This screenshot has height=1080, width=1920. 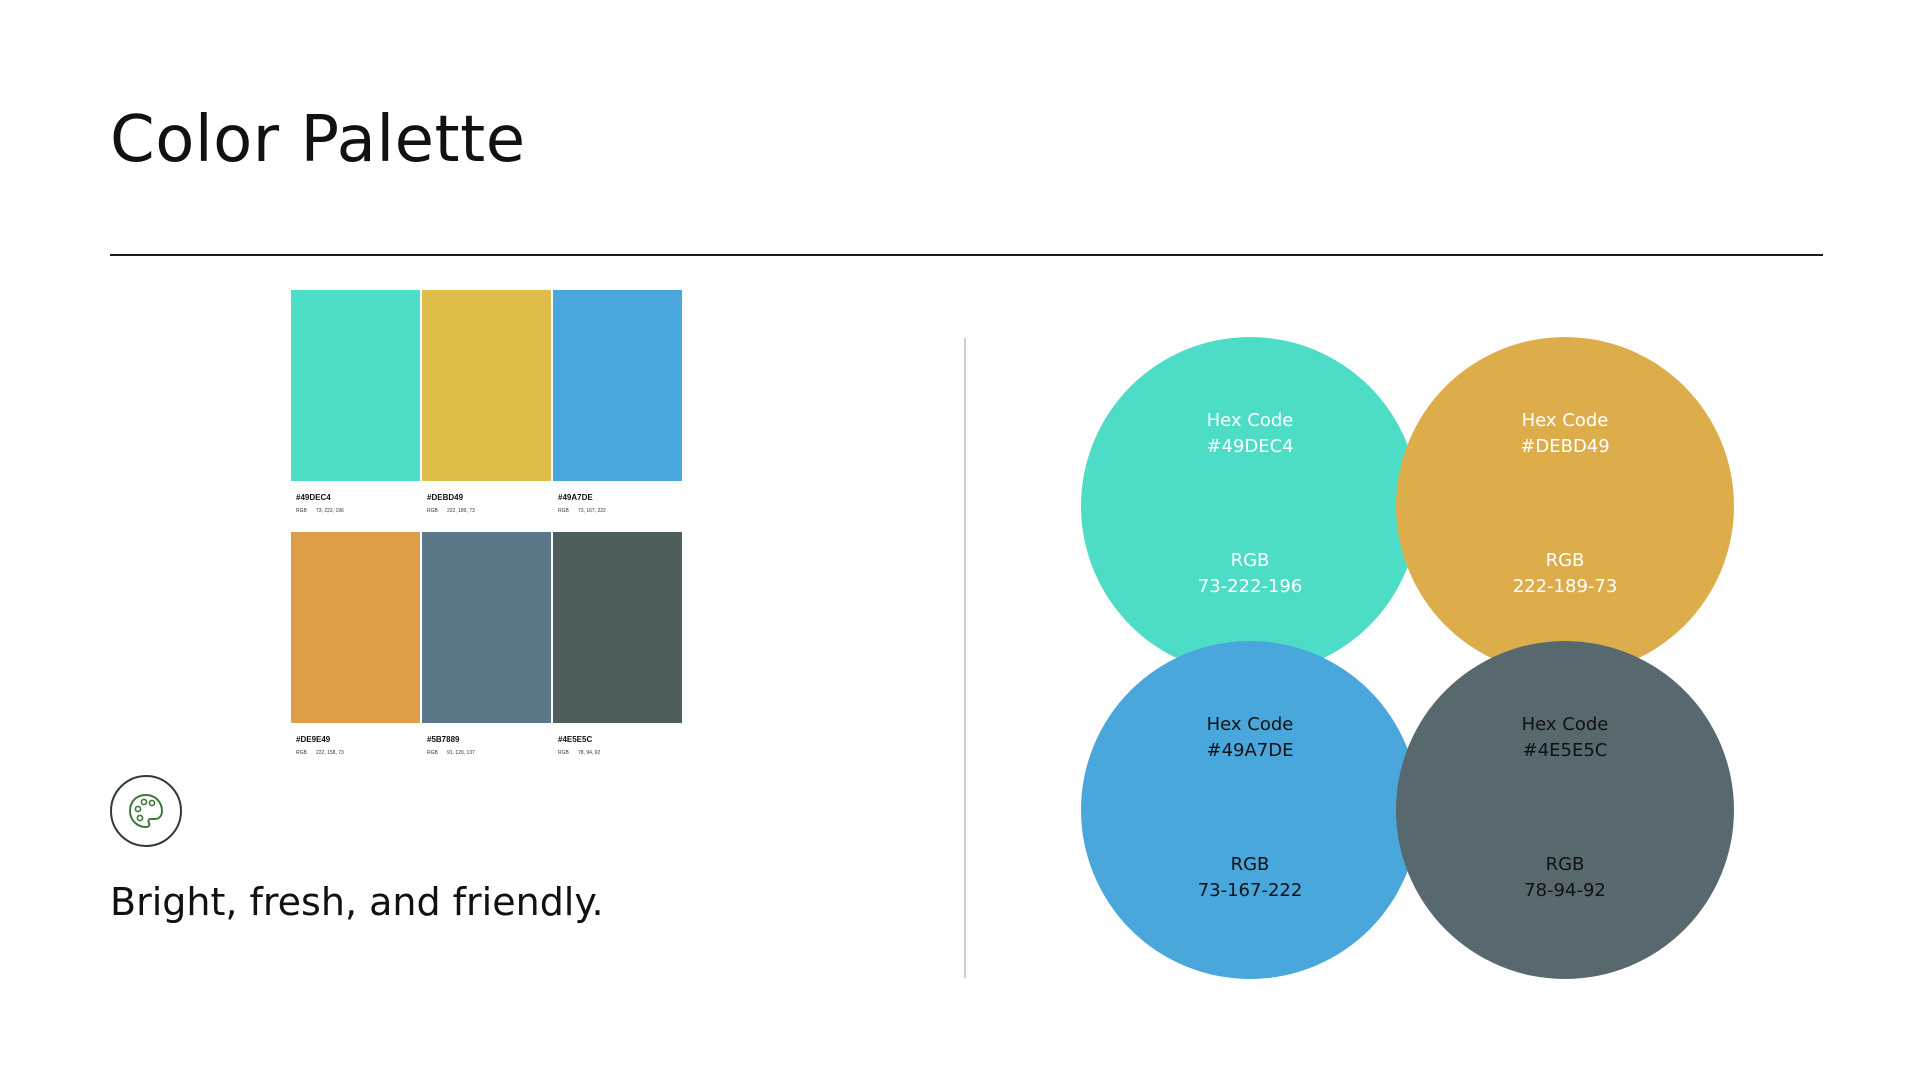 What do you see at coordinates (358, 511) in the screenshot?
I see `swatch-rgb: RGB 73, 222, 196` at bounding box center [358, 511].